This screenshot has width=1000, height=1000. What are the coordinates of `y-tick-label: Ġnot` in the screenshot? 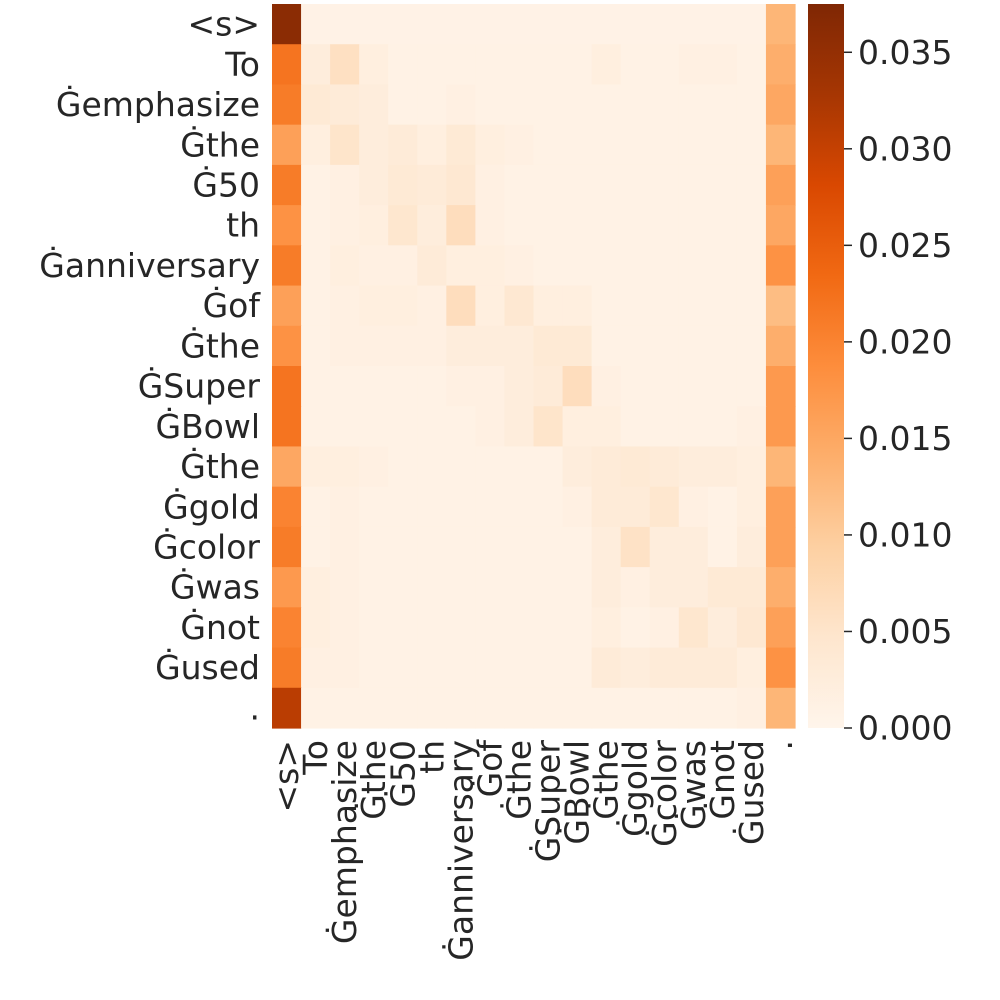 It's located at (220, 627).